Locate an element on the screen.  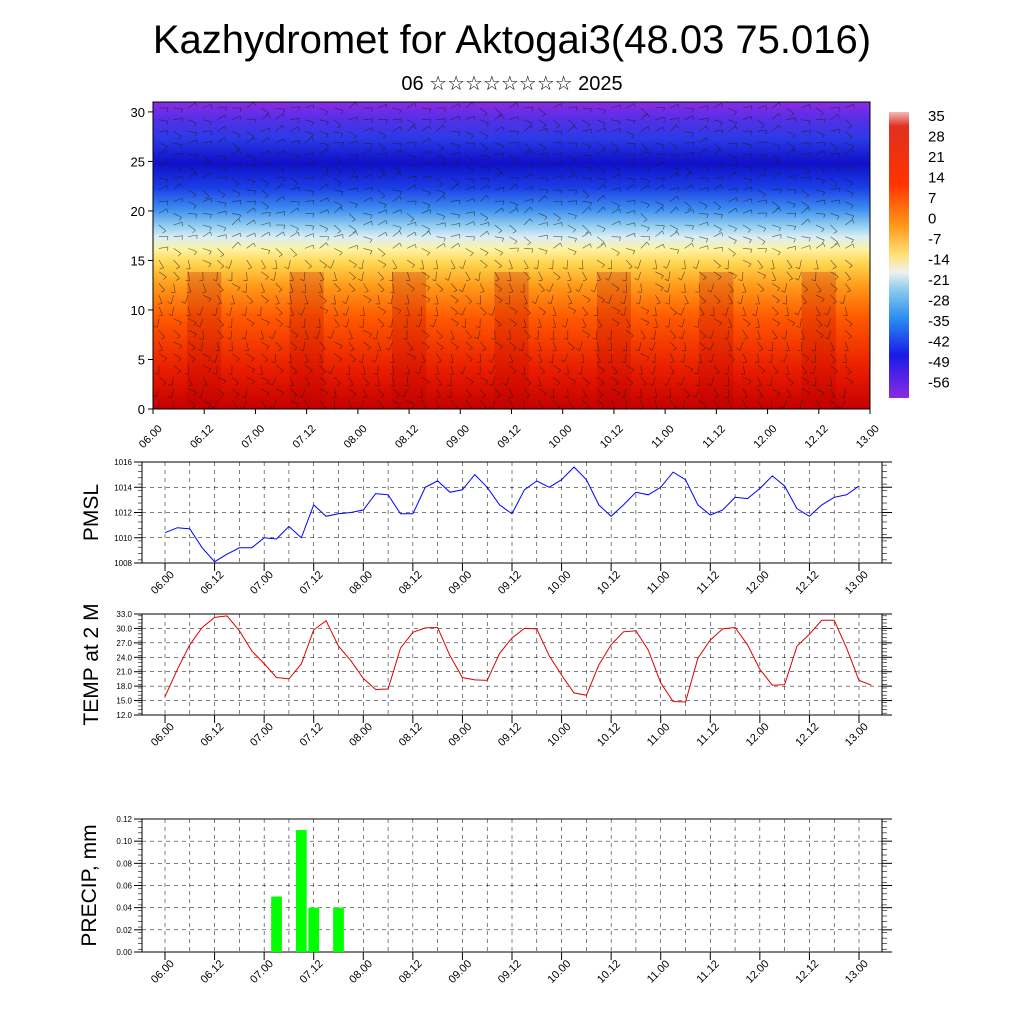
chart-subtitle: 06 ☆☆☆☆☆☆☆☆ 2025 is located at coordinates (512, 84).